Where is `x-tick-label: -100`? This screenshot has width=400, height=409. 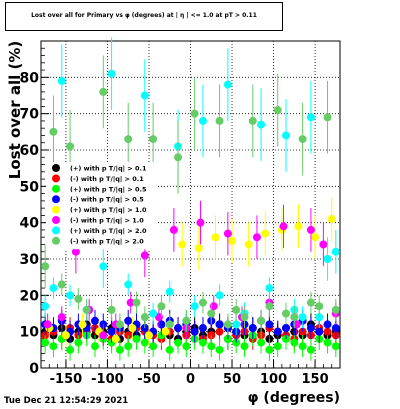 x-tick-label: -100 is located at coordinates (107, 379).